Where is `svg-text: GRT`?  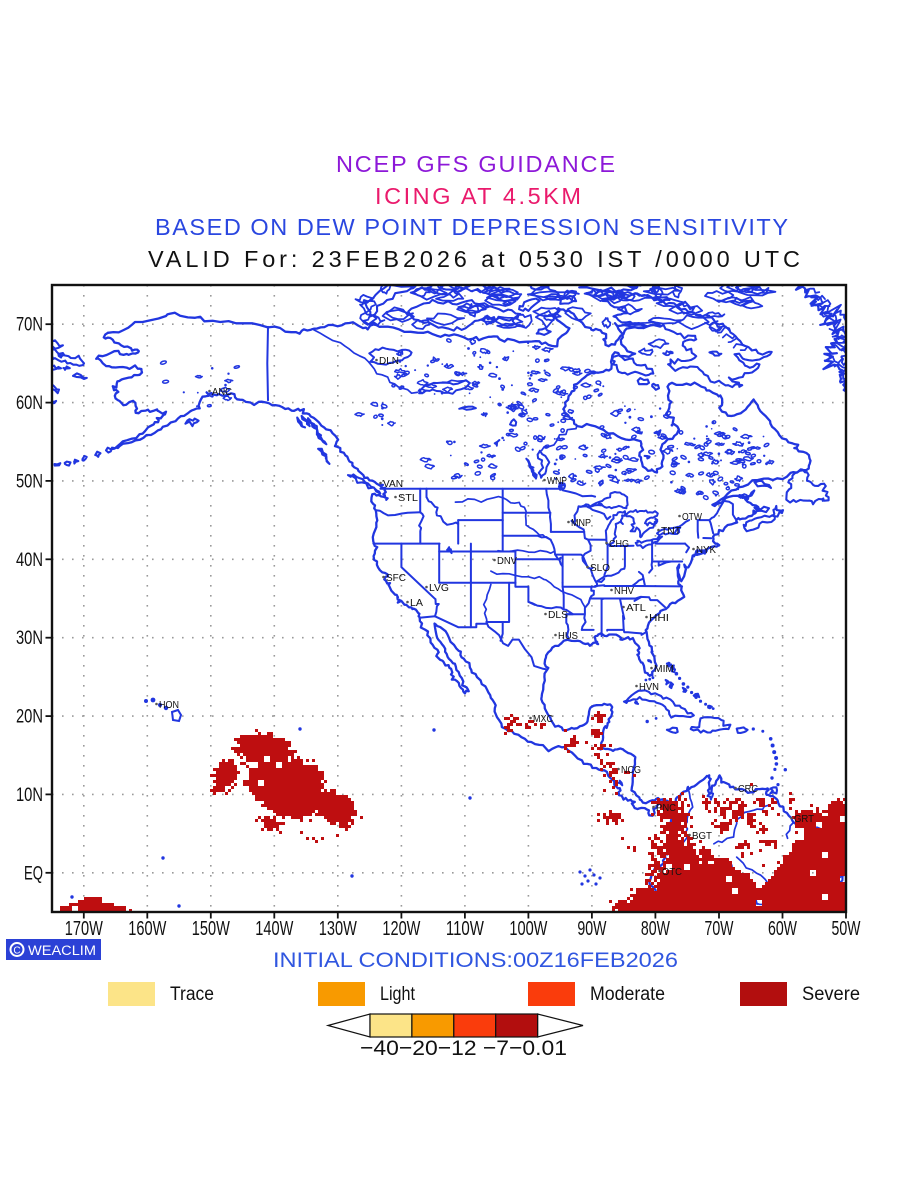
svg-text: GRT is located at coordinates (804, 819).